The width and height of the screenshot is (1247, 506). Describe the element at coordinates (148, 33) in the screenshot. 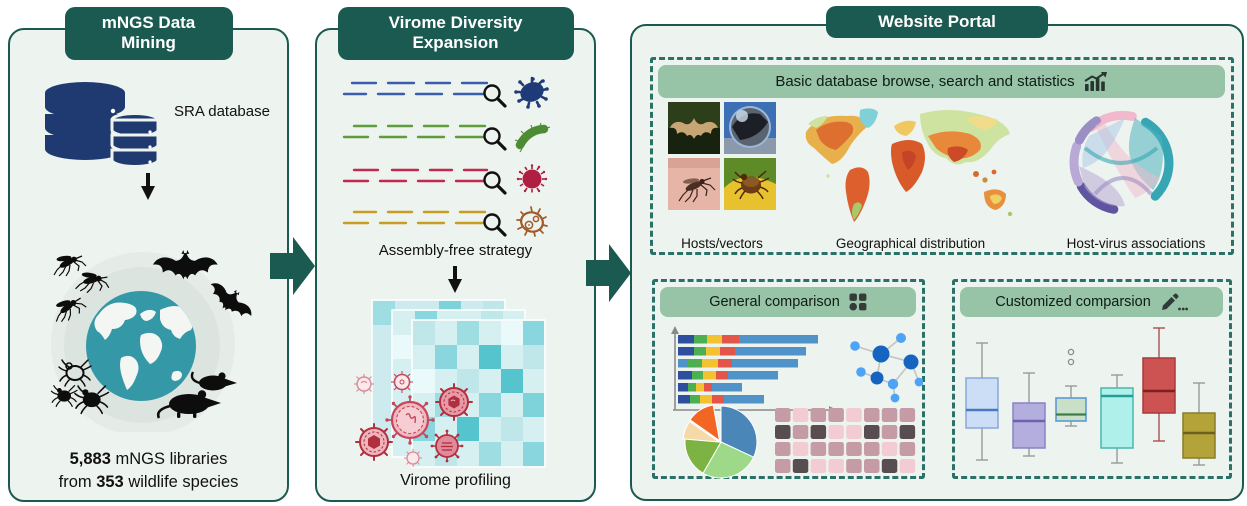

I see `panel-title-mining: mNGS Data Mining` at that location.